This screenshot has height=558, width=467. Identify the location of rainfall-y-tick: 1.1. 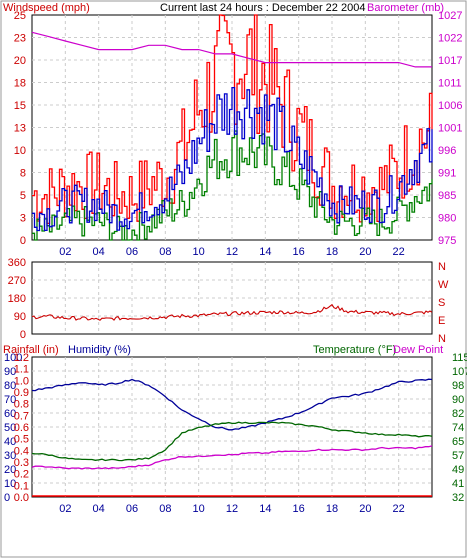
(21, 370).